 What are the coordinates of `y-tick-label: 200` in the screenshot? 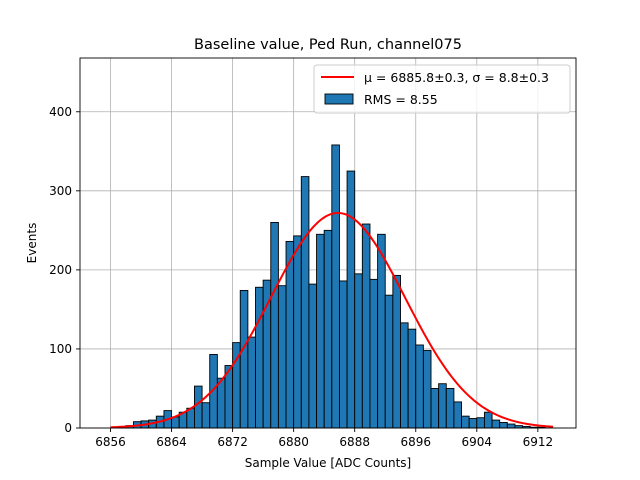 It's located at (60, 270).